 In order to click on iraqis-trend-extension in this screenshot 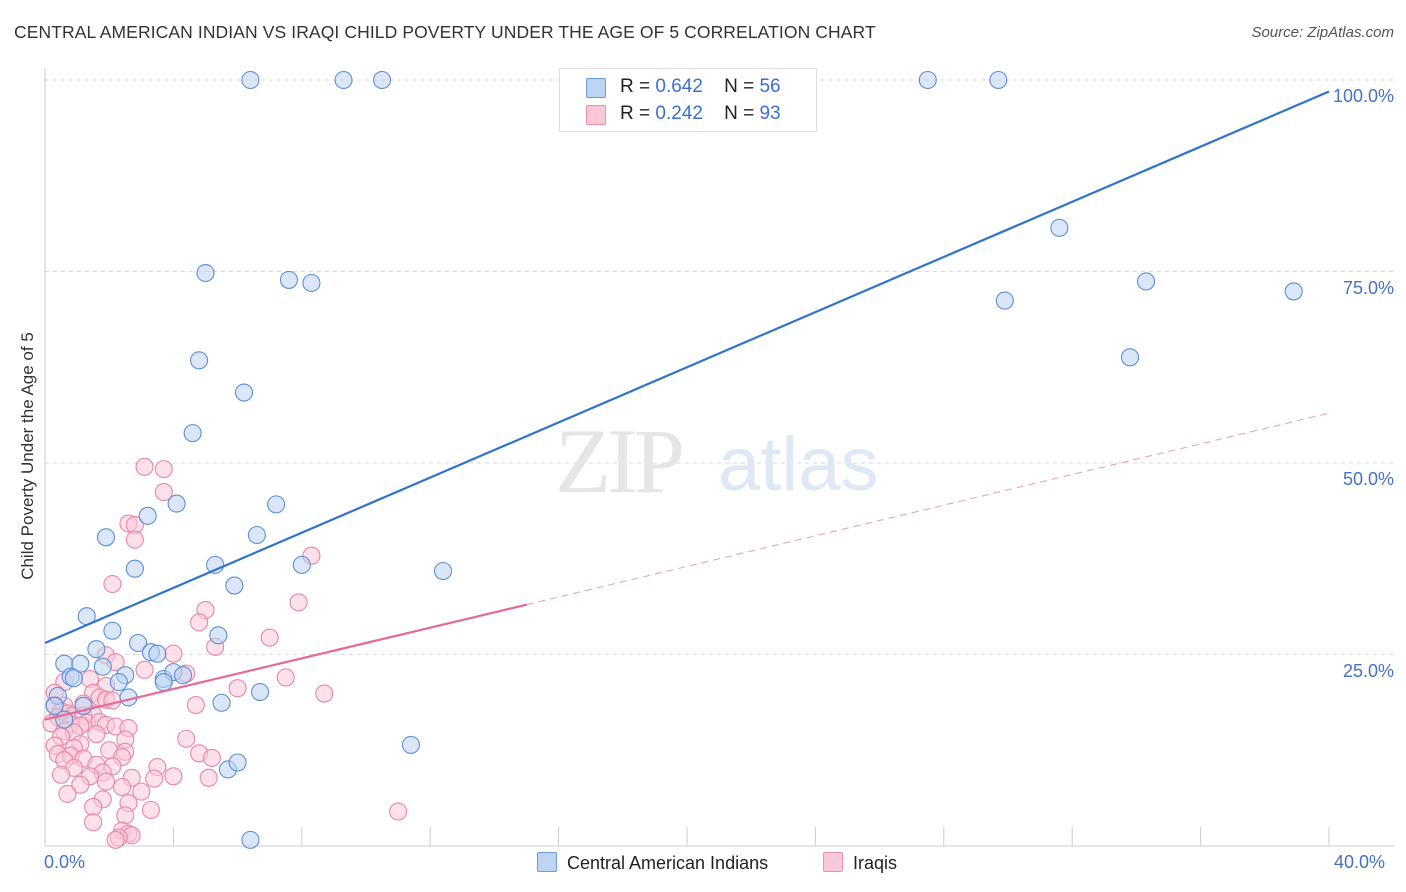, I will do `click(928, 509)`.